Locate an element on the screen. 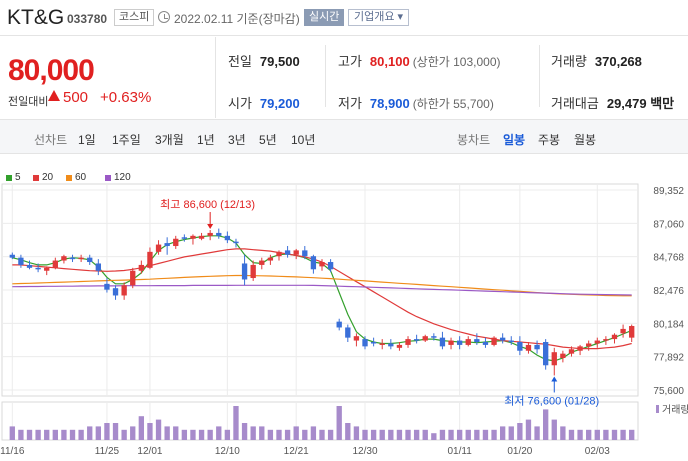 The height and width of the screenshot is (461, 688). current-price: 80,000 is located at coordinates (51, 70).